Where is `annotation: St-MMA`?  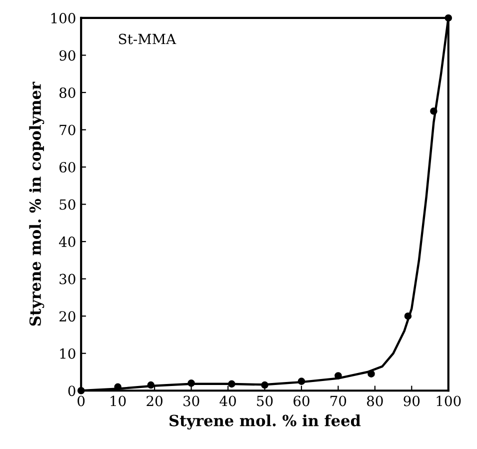 annotation: St-MMA is located at coordinates (147, 39).